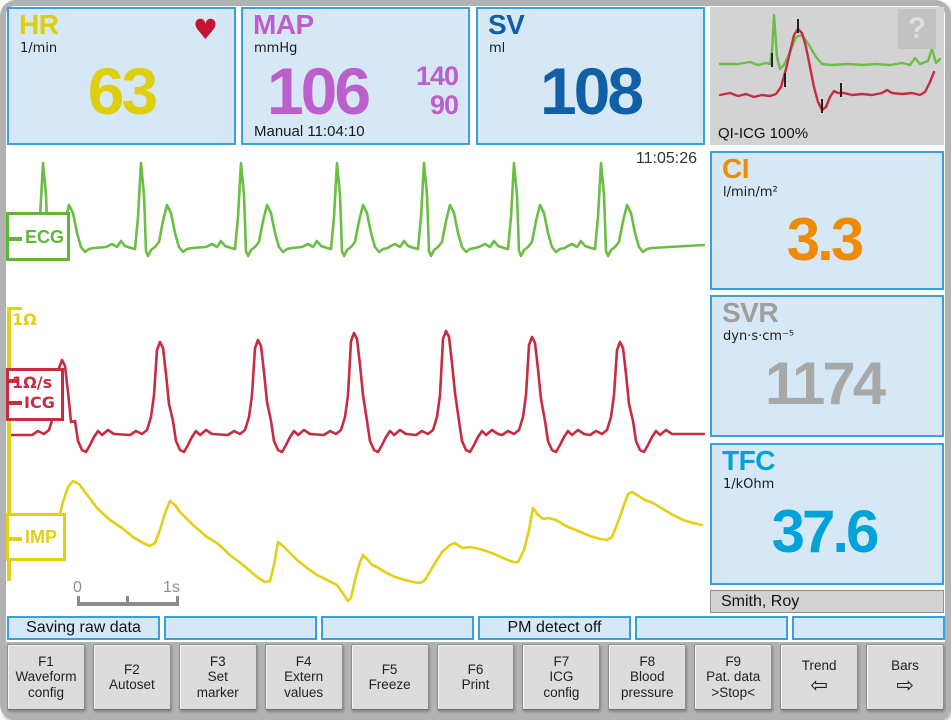 The height and width of the screenshot is (720, 951). What do you see at coordinates (217, 677) in the screenshot?
I see `fkey-f3-set-marker: F3 Set marker` at bounding box center [217, 677].